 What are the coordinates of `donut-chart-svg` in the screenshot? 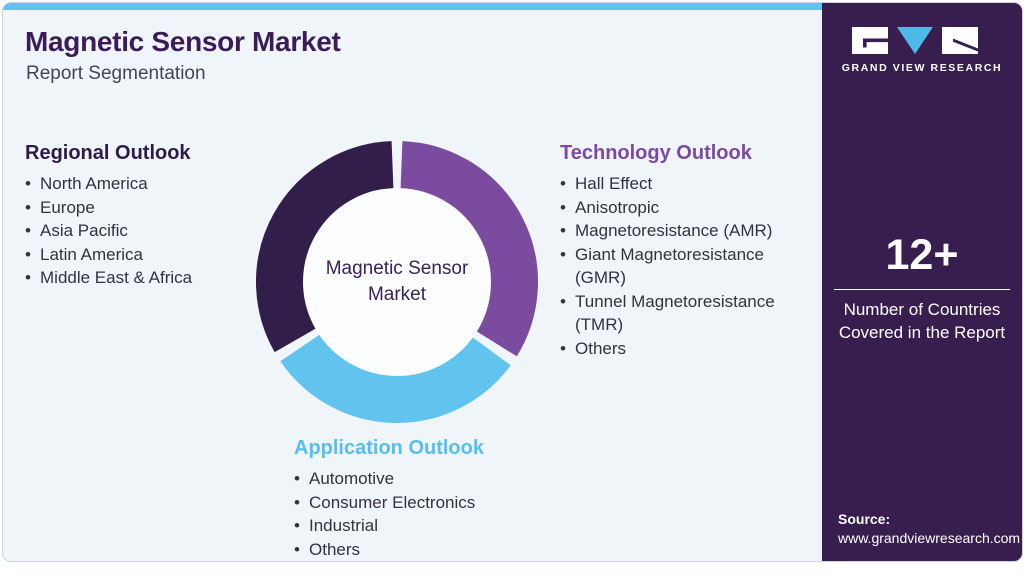 It's located at (397, 282).